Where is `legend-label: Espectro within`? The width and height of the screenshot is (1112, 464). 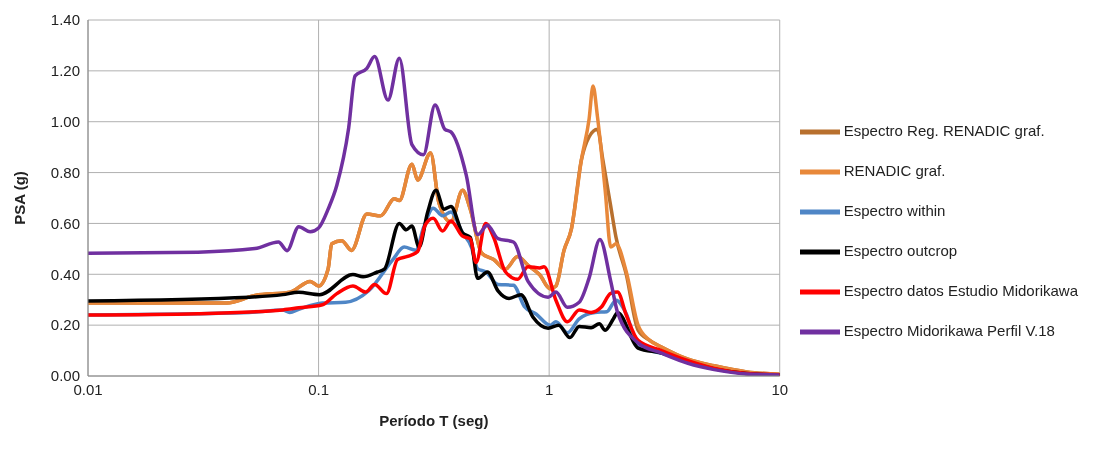 legend-label: Espectro within is located at coordinates (894, 210).